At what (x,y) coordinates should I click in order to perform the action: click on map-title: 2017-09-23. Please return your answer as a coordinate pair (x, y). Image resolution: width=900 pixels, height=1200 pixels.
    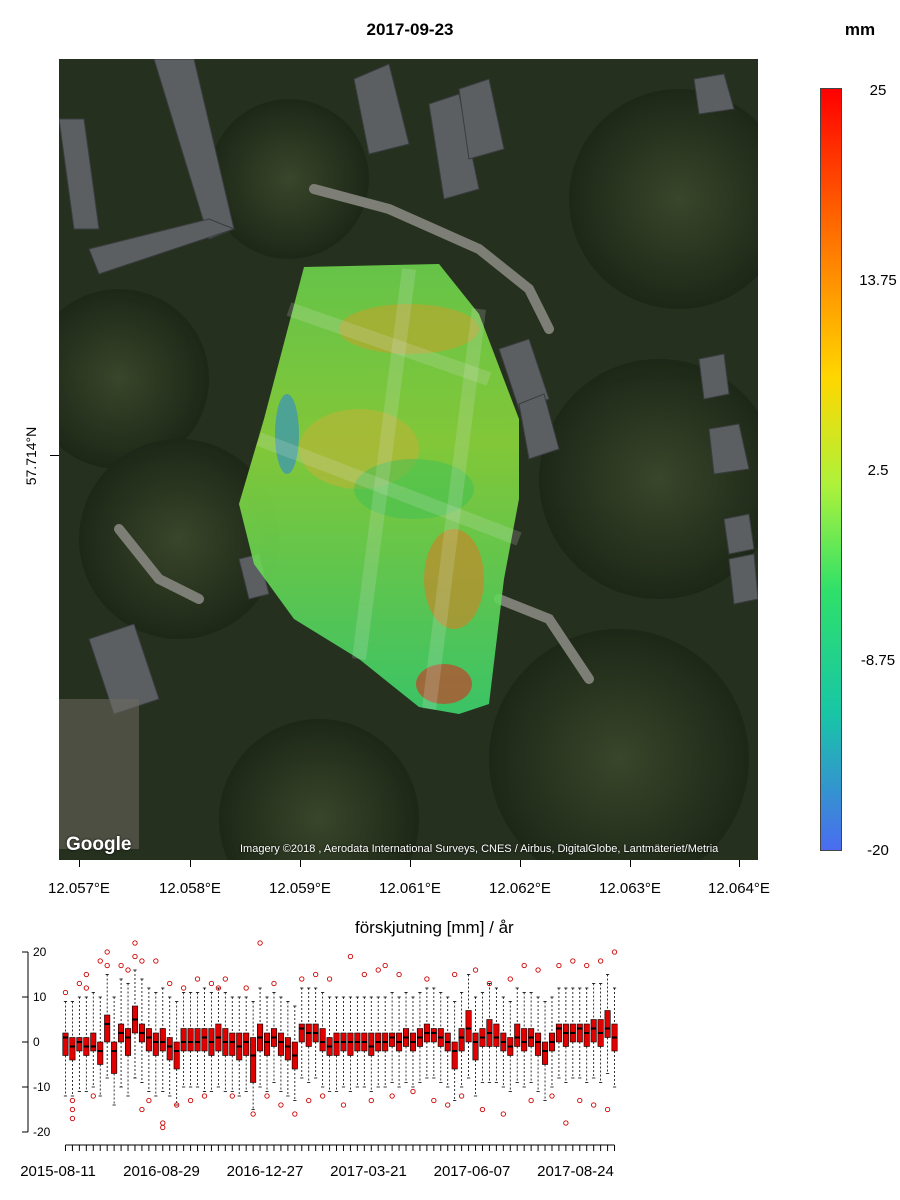
    Looking at the image, I should click on (410, 29).